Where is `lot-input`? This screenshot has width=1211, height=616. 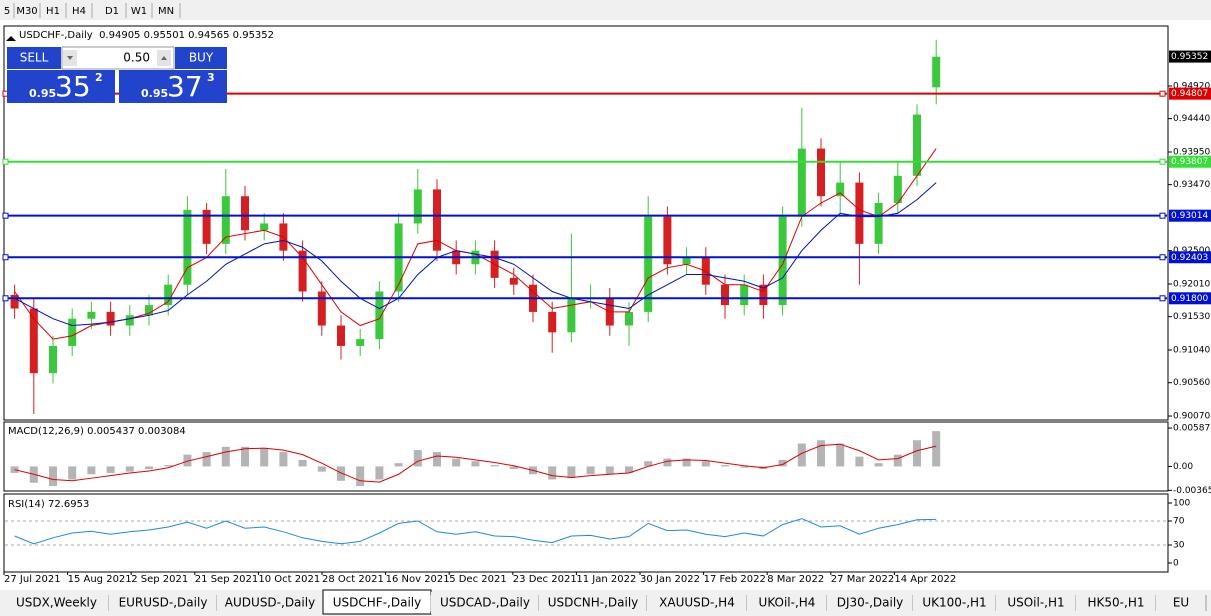
lot-input is located at coordinates (118, 58).